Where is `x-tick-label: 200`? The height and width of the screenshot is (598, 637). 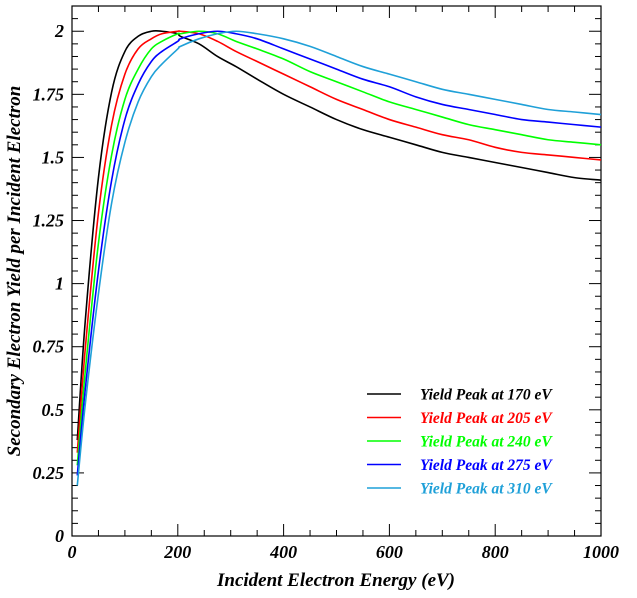
x-tick-label: 200 is located at coordinates (177, 552).